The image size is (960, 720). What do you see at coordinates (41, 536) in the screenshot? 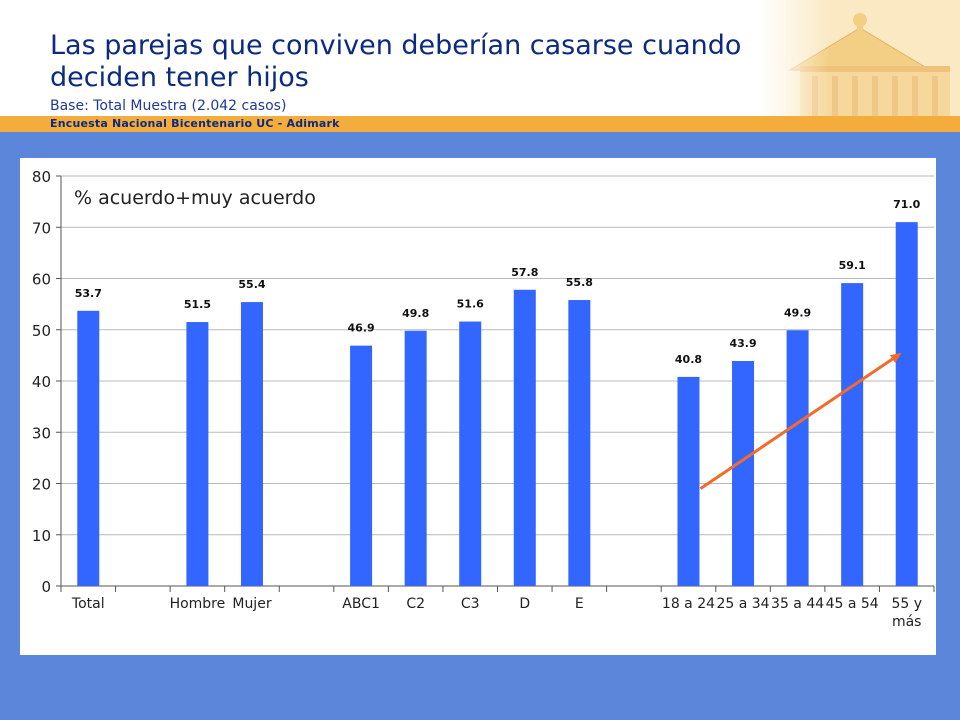
I see `y-tick-label: 10` at bounding box center [41, 536].